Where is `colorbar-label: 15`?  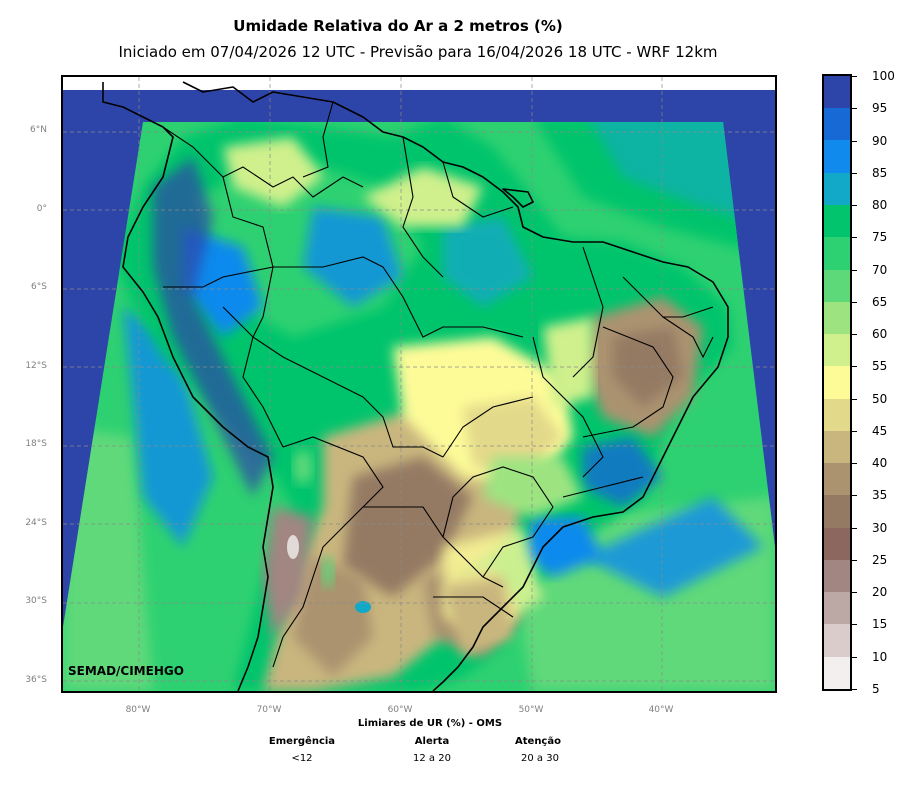 colorbar-label: 15 is located at coordinates (880, 624).